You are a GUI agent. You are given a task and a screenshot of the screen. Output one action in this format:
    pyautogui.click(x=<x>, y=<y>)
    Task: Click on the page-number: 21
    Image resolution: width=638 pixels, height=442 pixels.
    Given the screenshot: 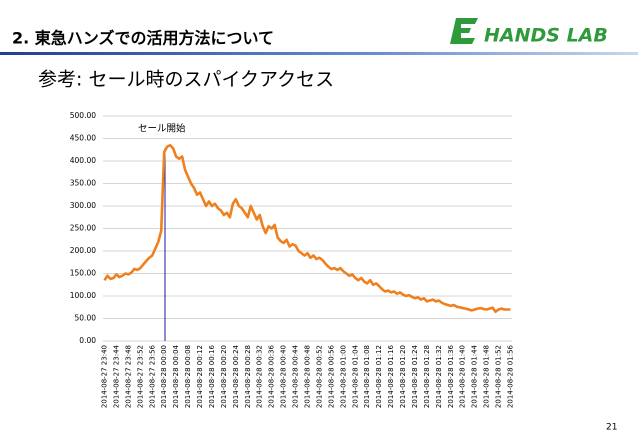 What is the action you would take?
    pyautogui.click(x=611, y=428)
    